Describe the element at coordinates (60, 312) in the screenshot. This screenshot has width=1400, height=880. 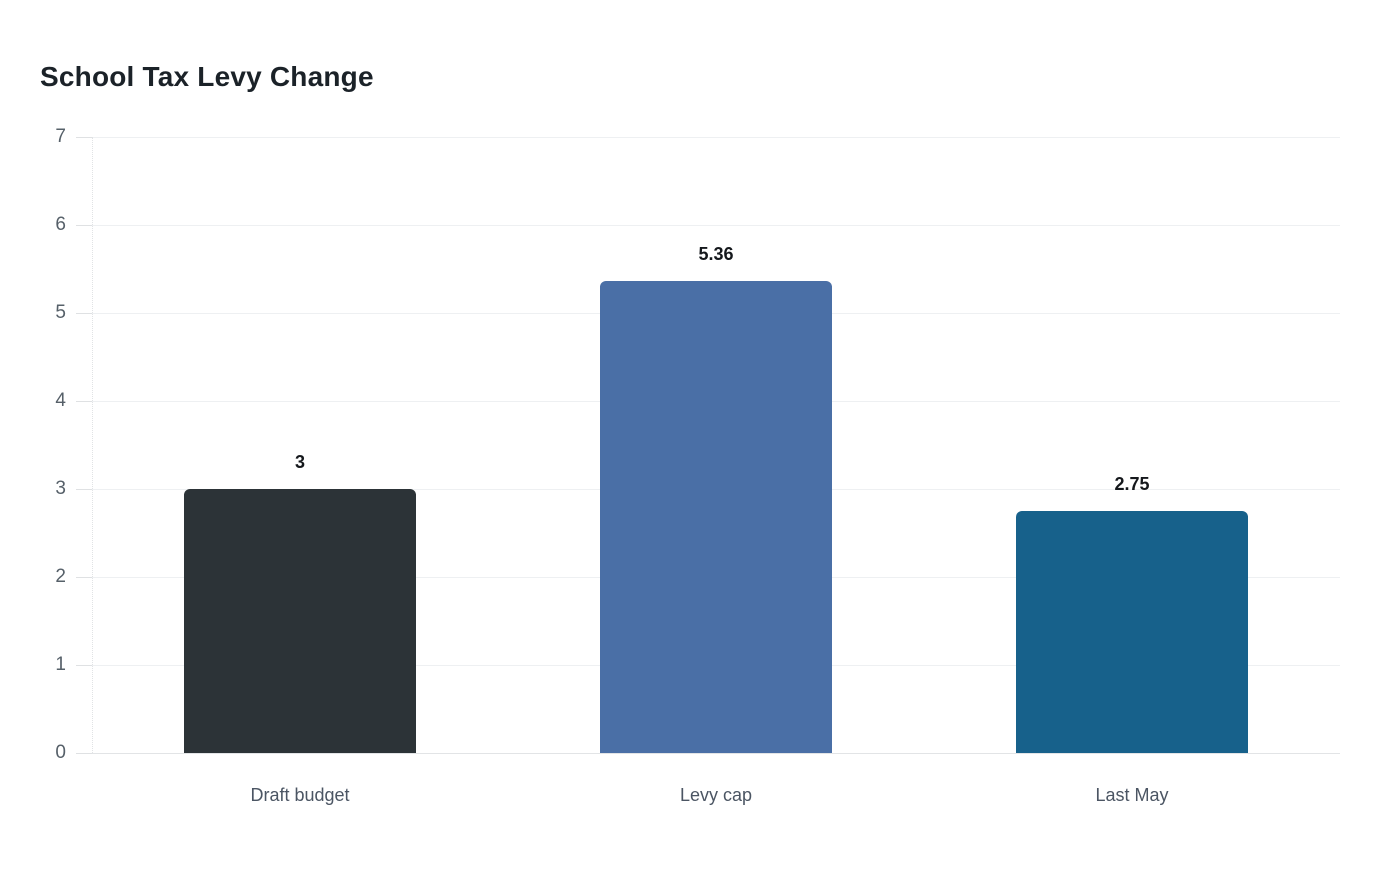
I see `y-tick-label-5: 5` at that location.